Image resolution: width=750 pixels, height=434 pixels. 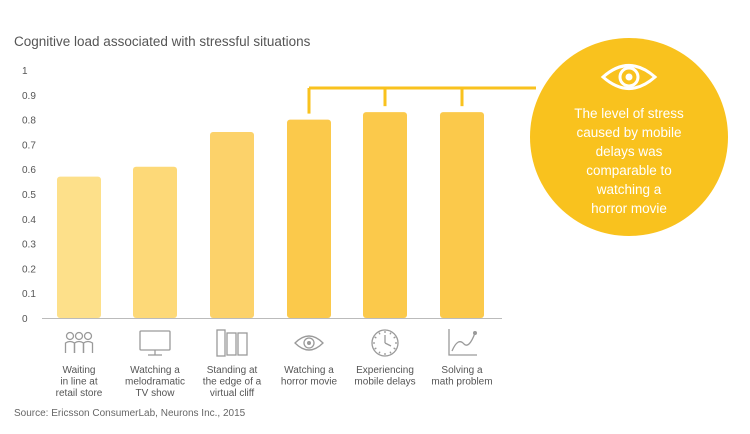 I want to click on y-tick-label: 0.6, so click(x=29, y=170).